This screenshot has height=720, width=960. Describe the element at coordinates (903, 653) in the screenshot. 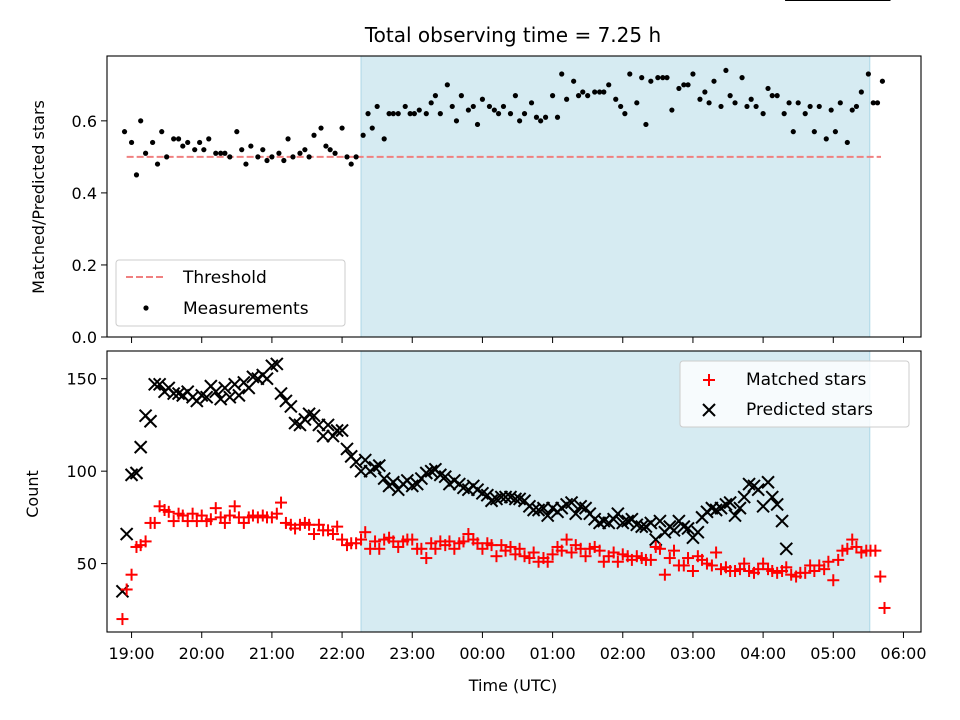

I see `x-tick-label: 06:00` at that location.